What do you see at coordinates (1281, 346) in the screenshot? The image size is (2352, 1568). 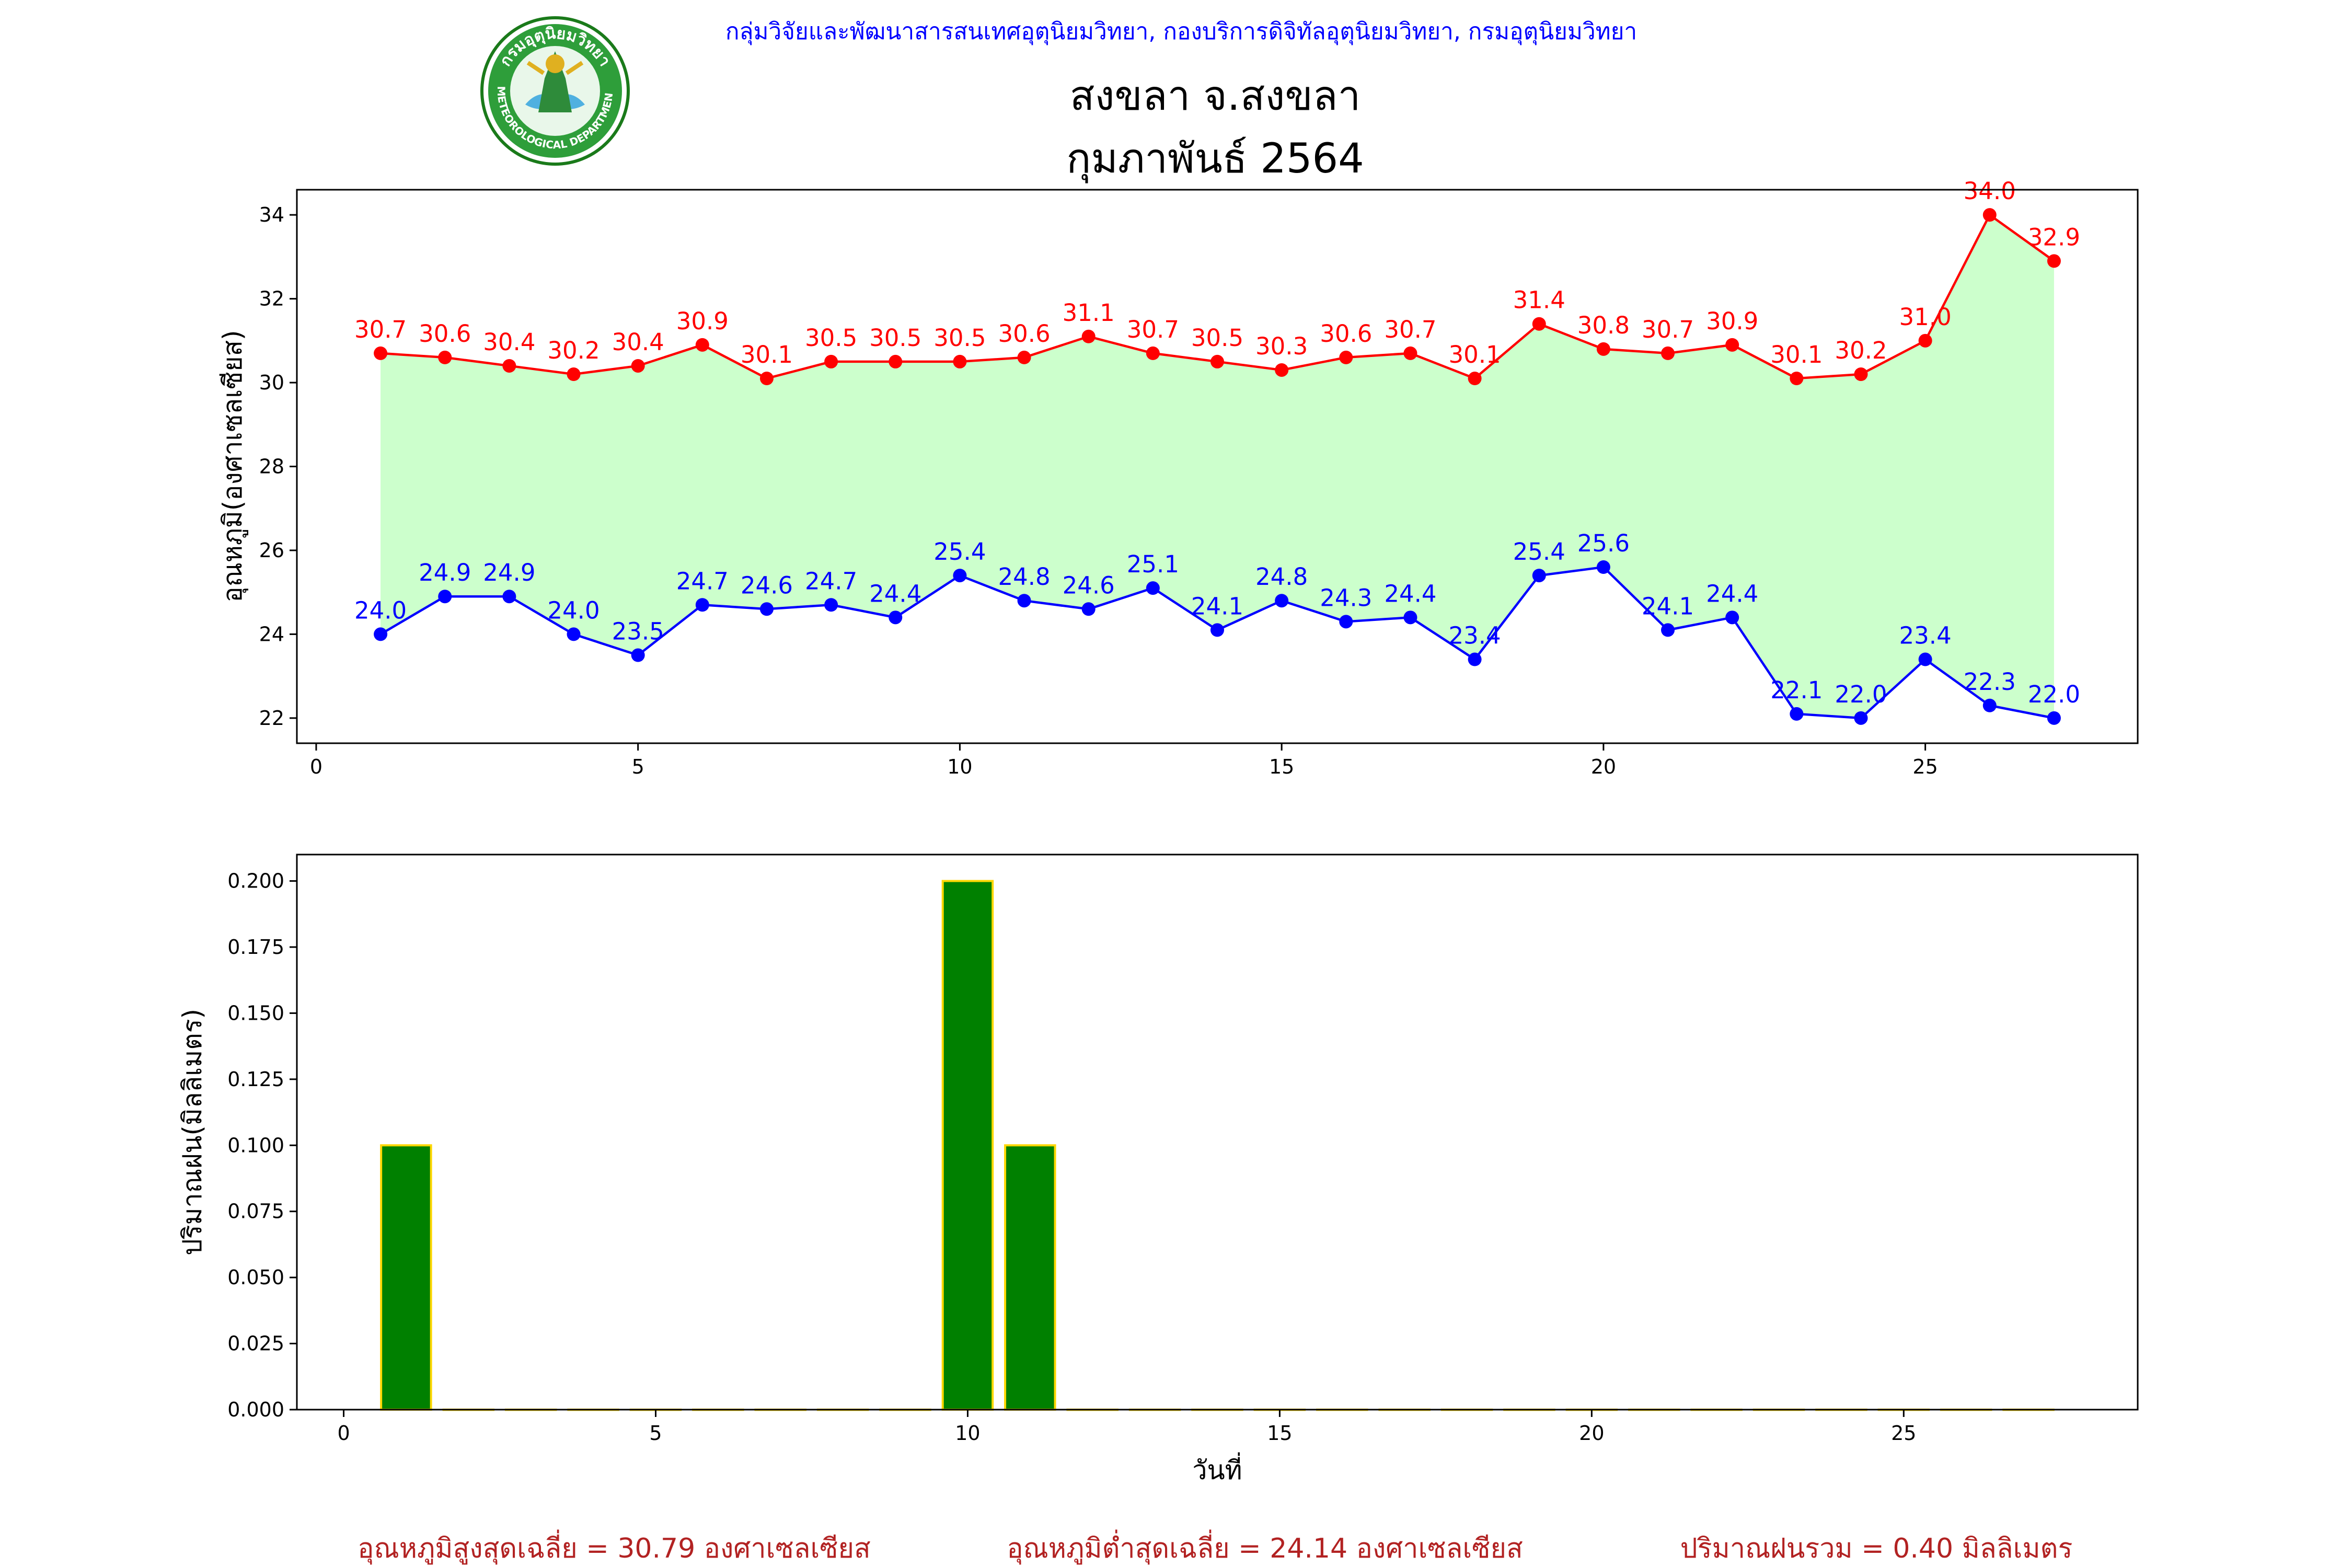 I see `max-temperature-data-label: 30.3` at bounding box center [1281, 346].